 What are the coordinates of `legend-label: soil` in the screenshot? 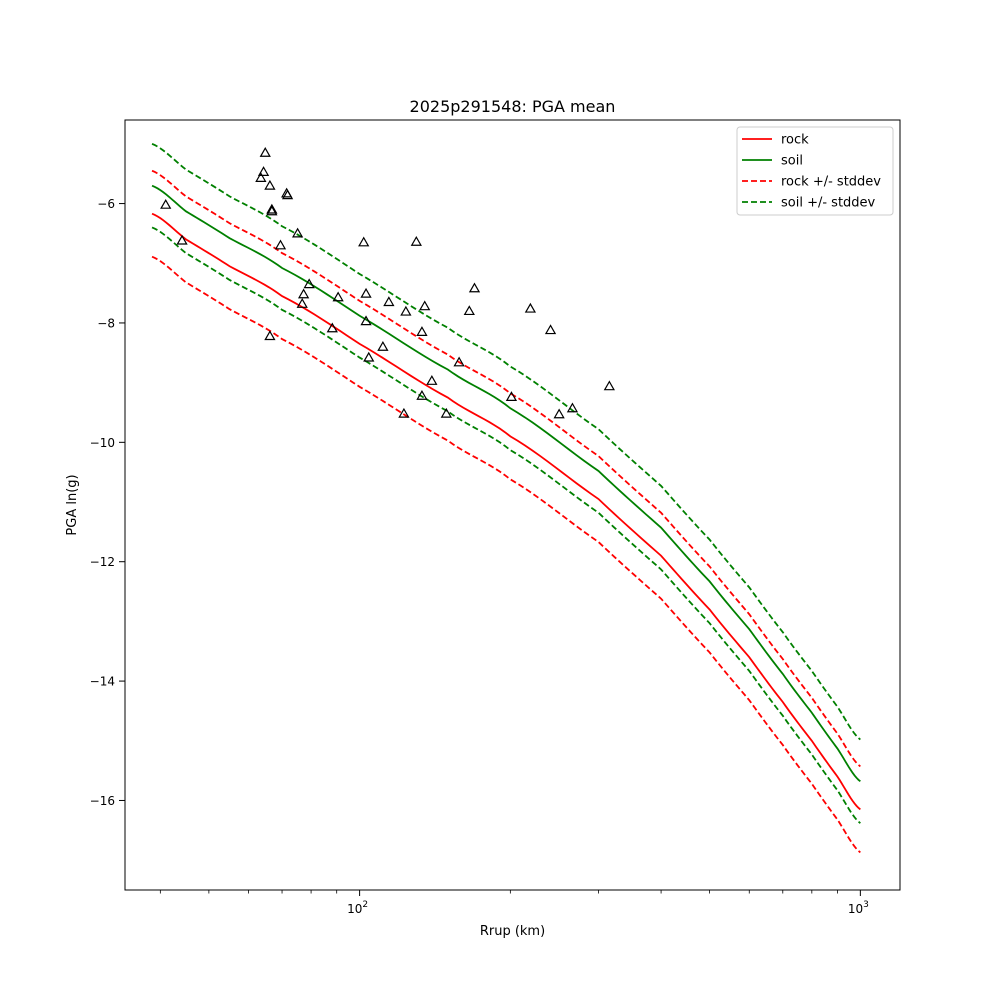 It's located at (792, 161).